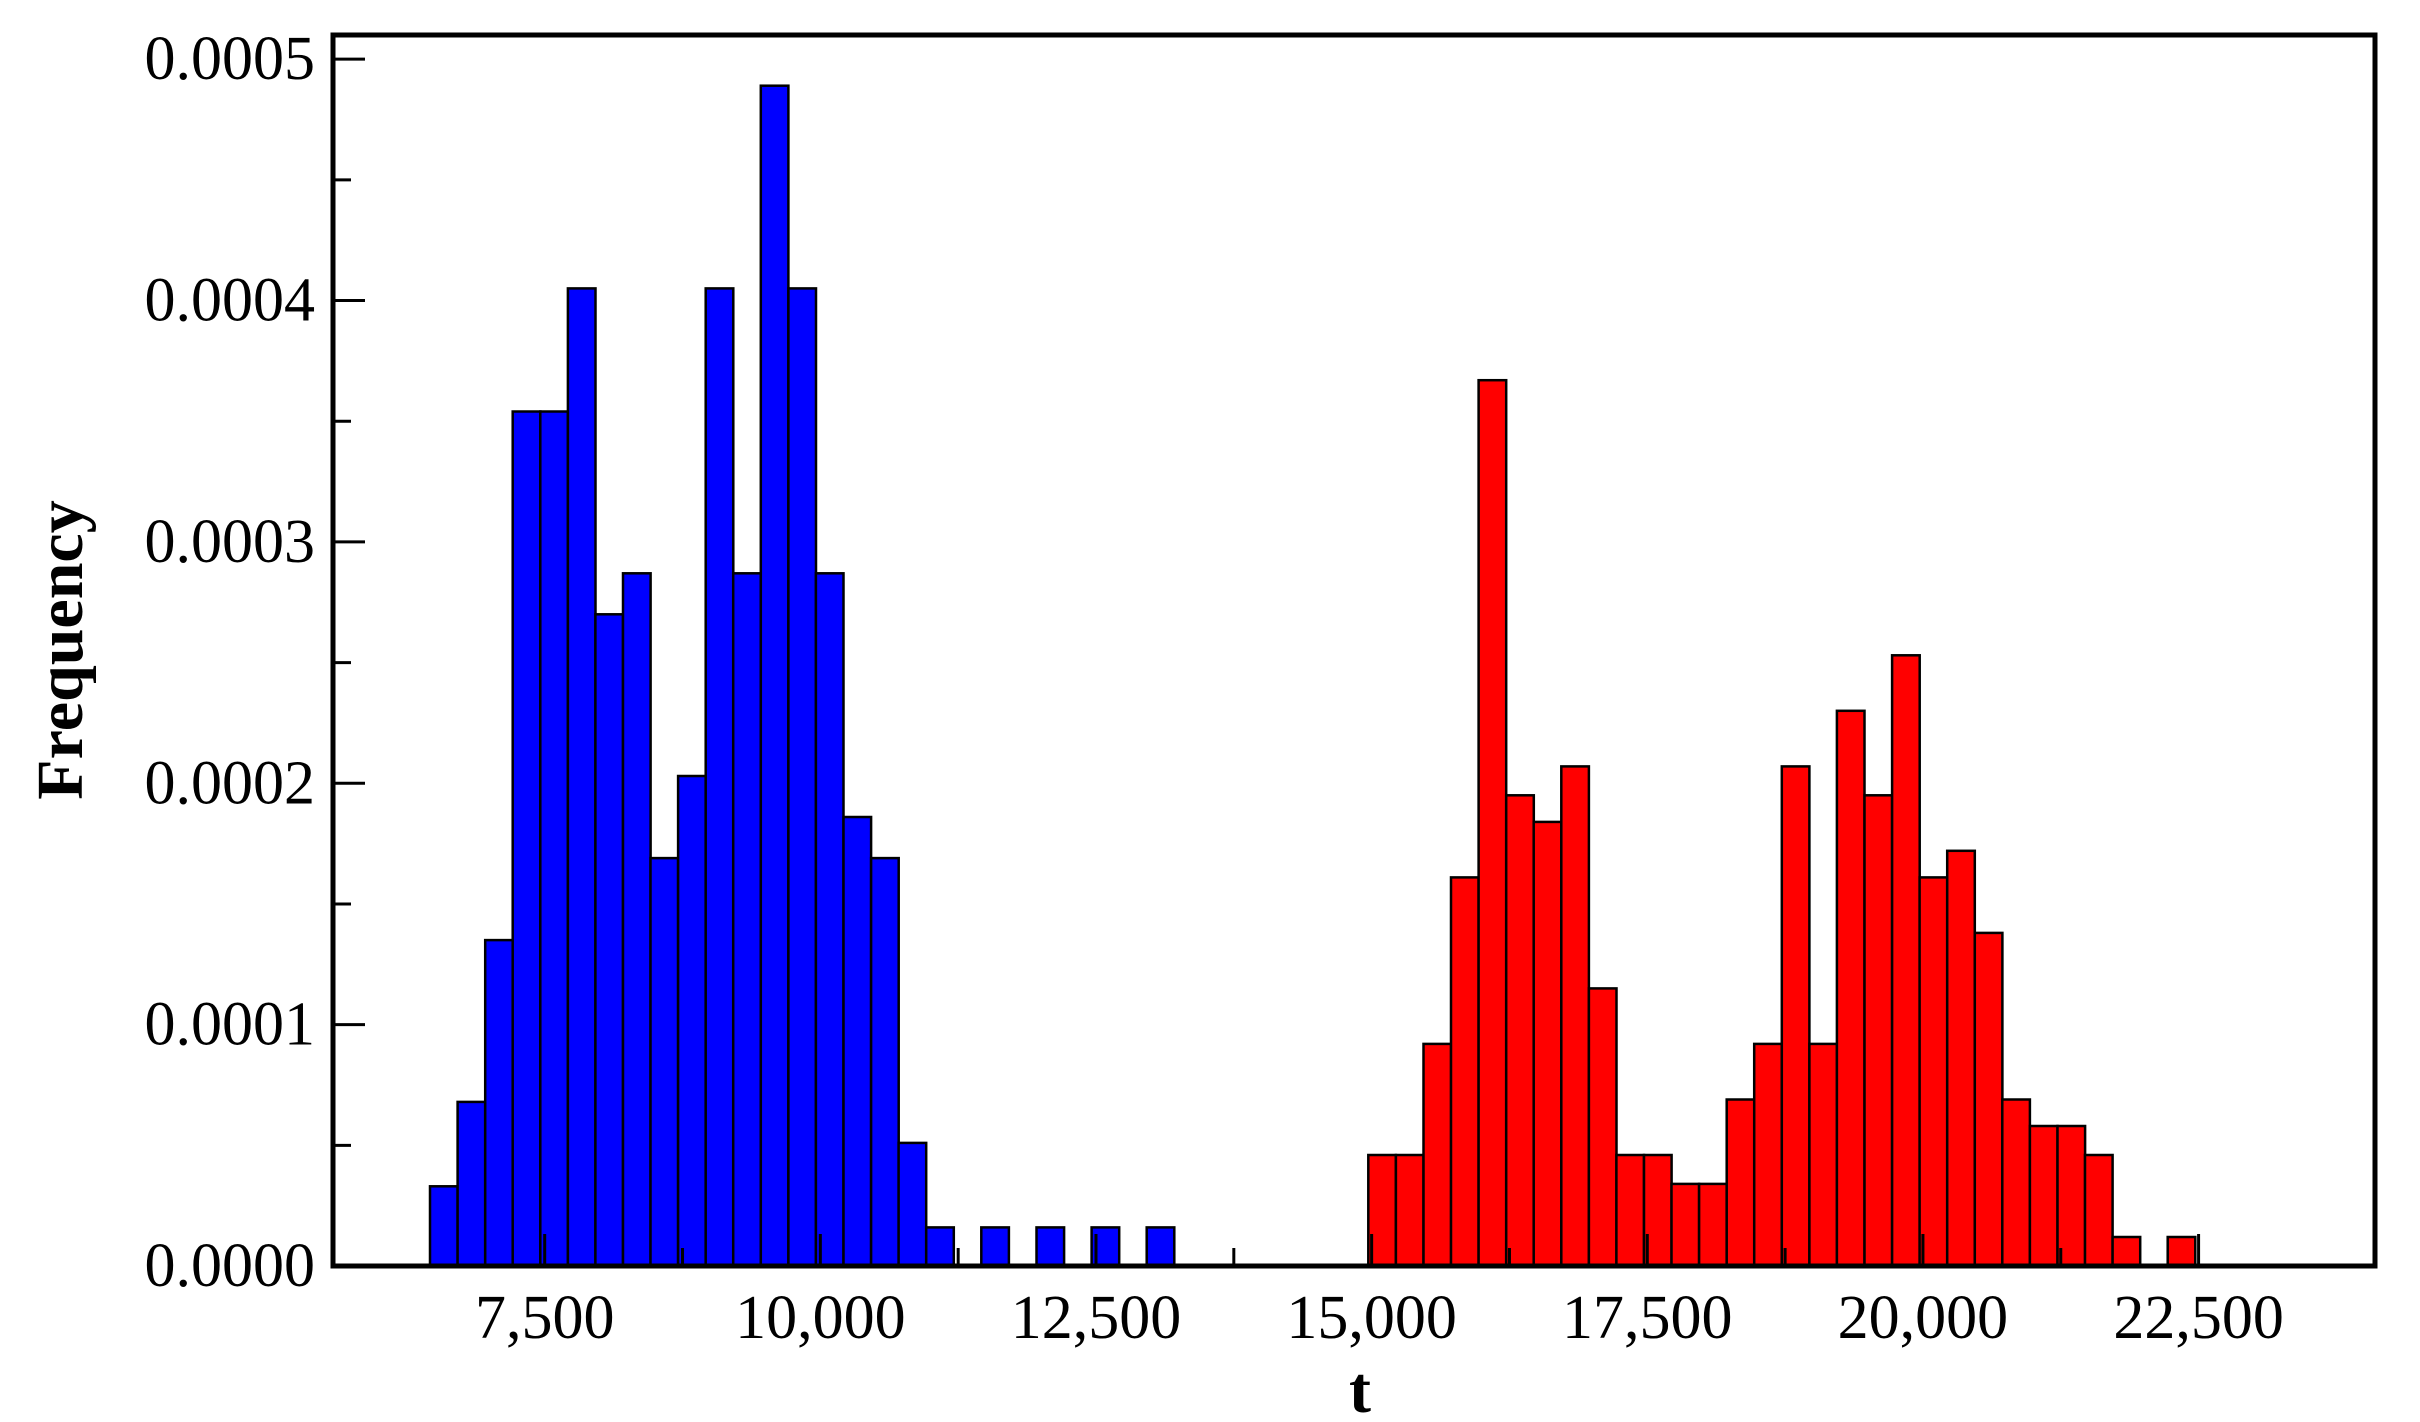 Image resolution: width=2420 pixels, height=1422 pixels. I want to click on x-tick-label: 20,000, so click(1923, 1318).